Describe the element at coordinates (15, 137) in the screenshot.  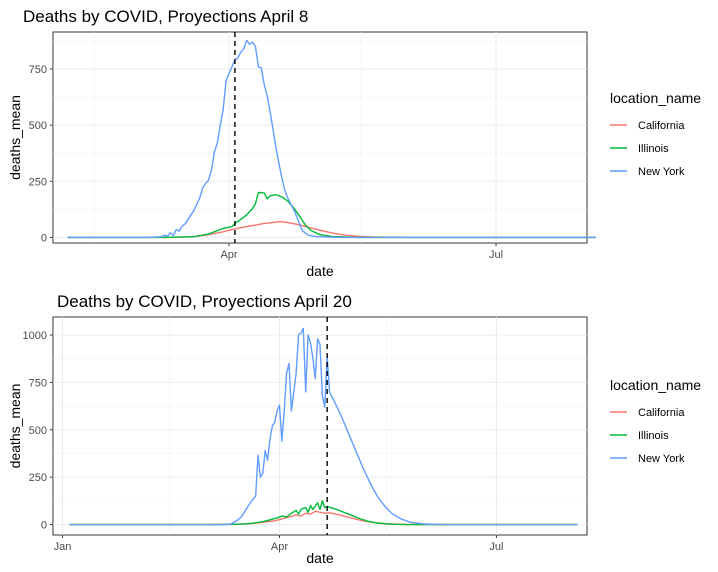
I see `chart-1-y-axis-title: deaths_mean` at that location.